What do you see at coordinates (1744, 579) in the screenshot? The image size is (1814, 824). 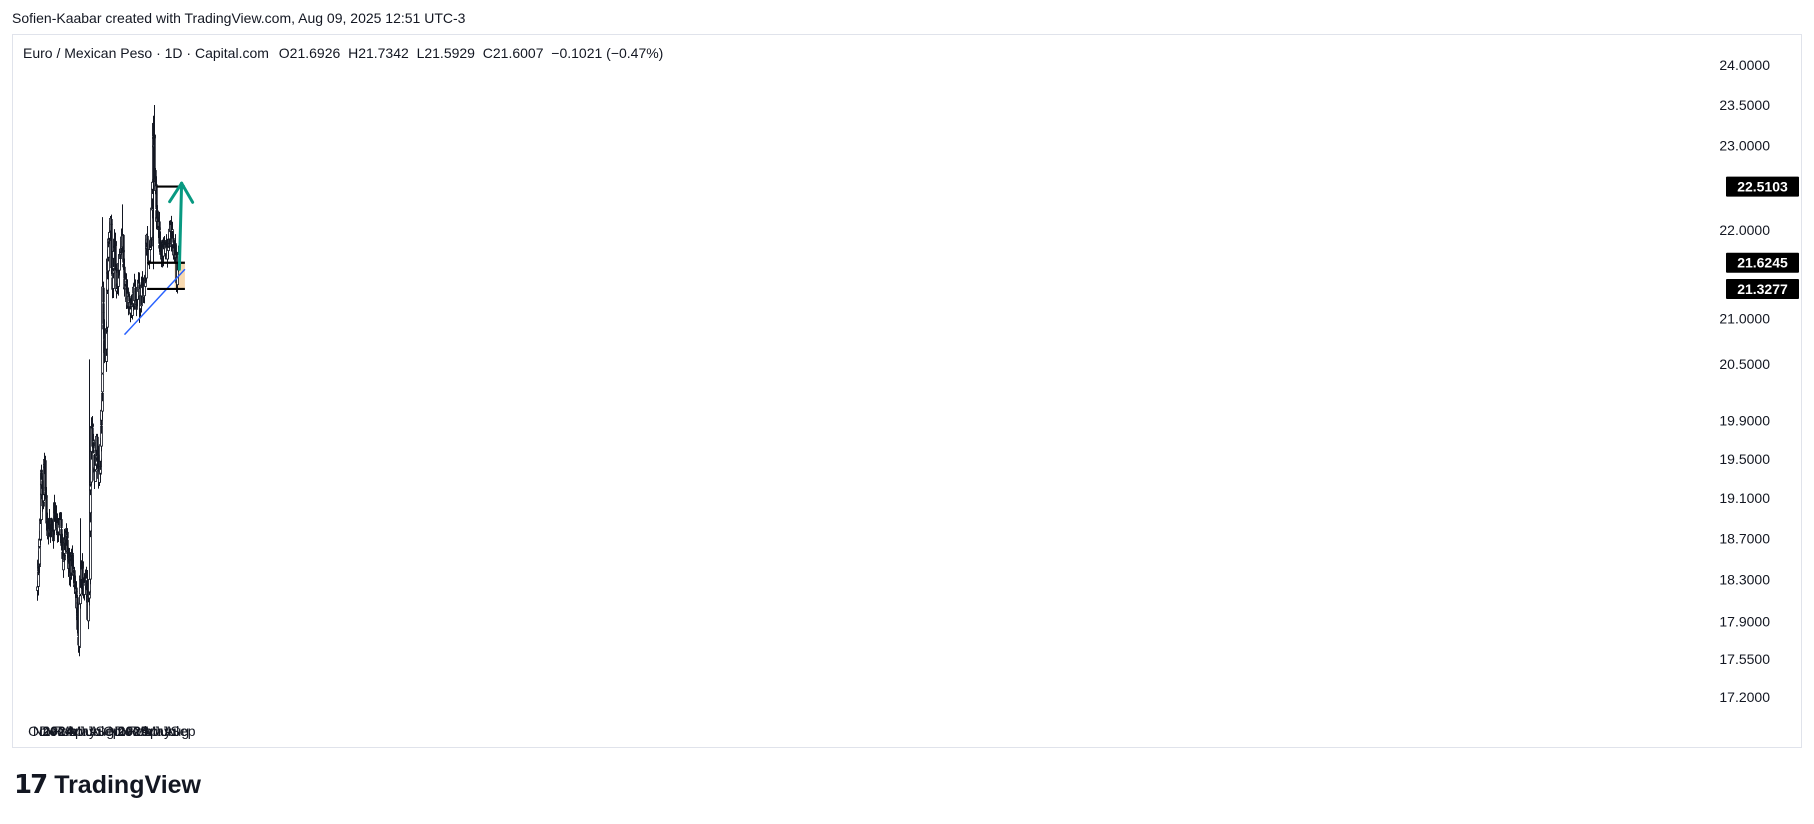 I see `price-tick-label: 18.3000` at bounding box center [1744, 579].